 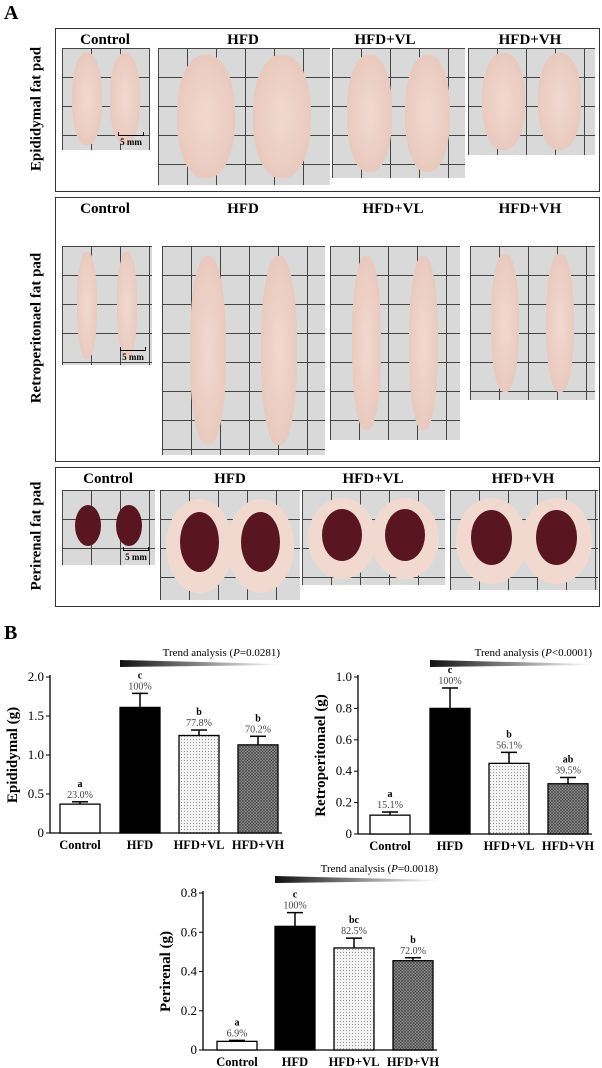 I want to click on percent-label: 82.5%, so click(x=354, y=931).